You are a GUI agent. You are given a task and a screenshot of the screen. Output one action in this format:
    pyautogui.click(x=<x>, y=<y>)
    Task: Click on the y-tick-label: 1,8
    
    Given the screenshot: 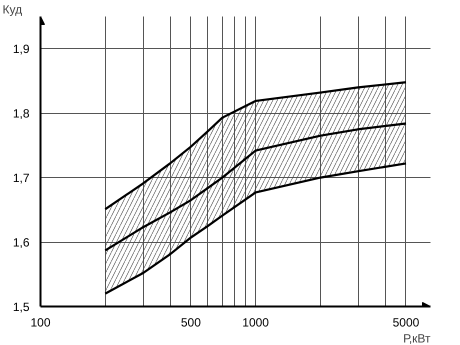 What is the action you would take?
    pyautogui.click(x=21, y=113)
    